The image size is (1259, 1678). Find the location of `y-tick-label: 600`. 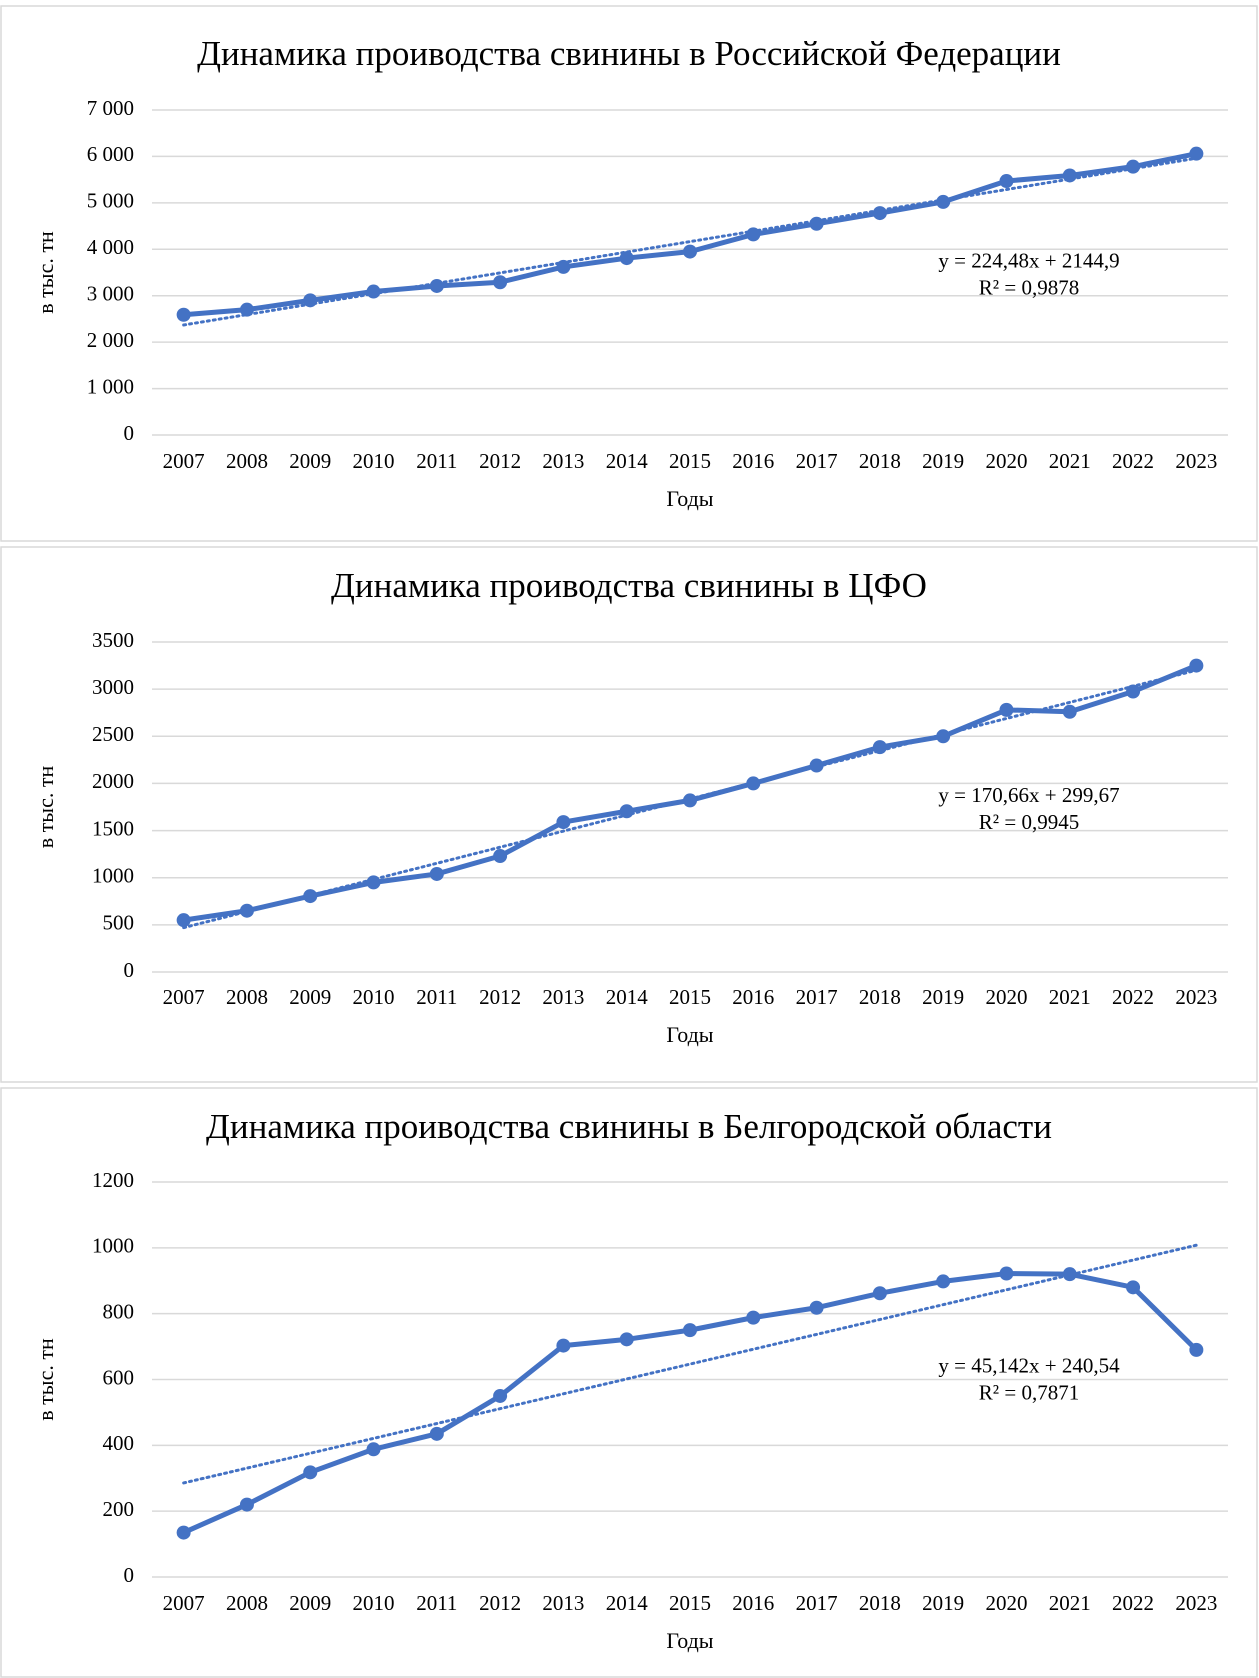

y-tick-label: 600 is located at coordinates (119, 1377).